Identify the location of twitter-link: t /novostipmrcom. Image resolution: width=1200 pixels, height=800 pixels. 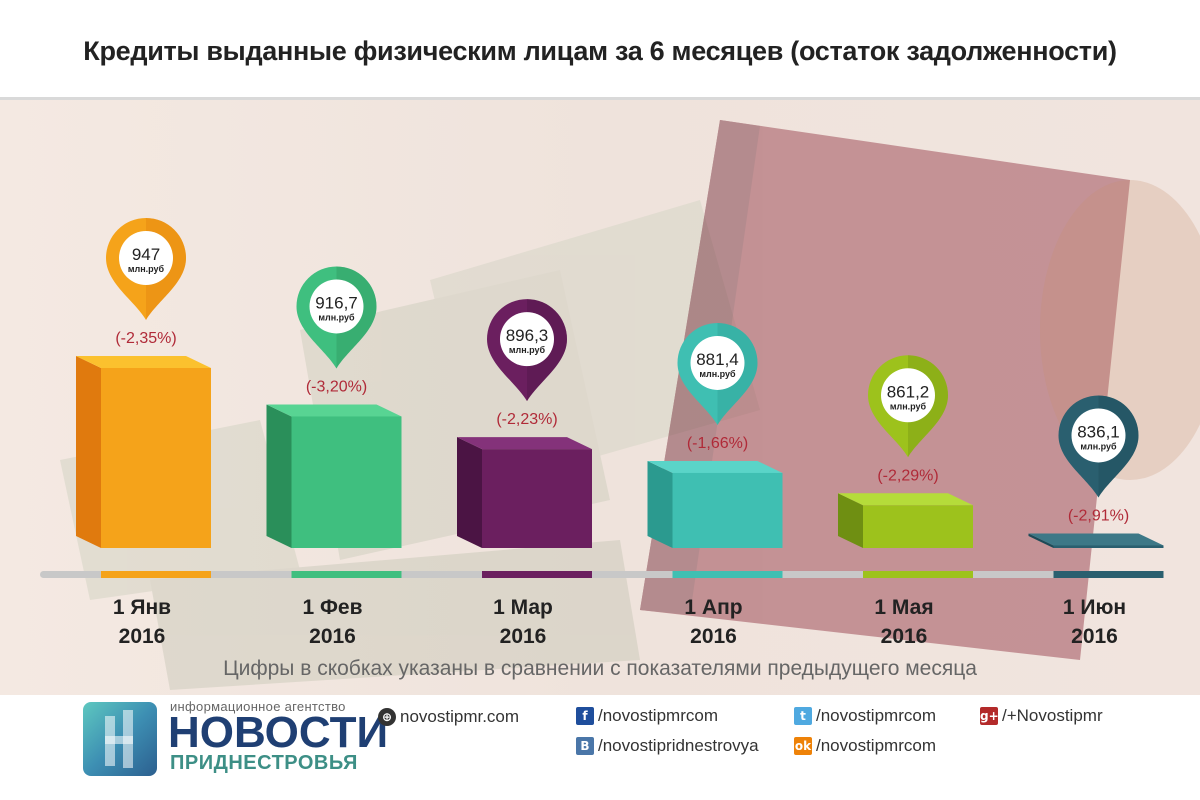
(865, 716).